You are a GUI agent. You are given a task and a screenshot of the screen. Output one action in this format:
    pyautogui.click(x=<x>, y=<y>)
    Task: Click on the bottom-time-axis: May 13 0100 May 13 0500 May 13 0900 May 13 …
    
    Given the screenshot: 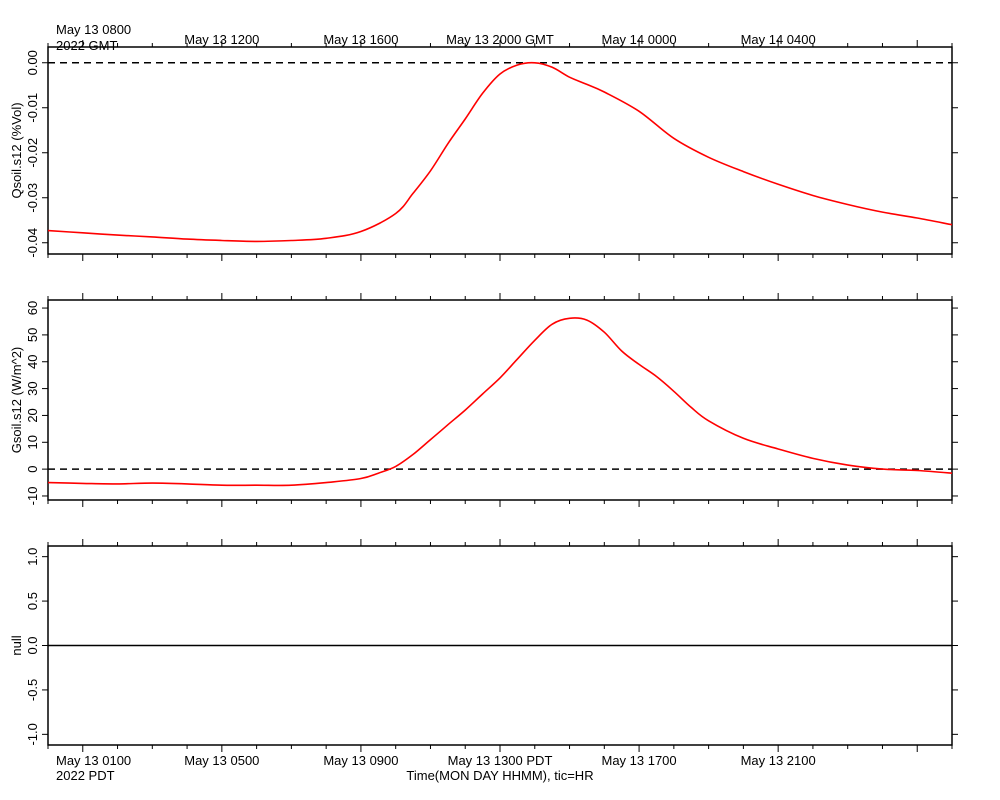 What is the action you would take?
    pyautogui.click(x=436, y=760)
    